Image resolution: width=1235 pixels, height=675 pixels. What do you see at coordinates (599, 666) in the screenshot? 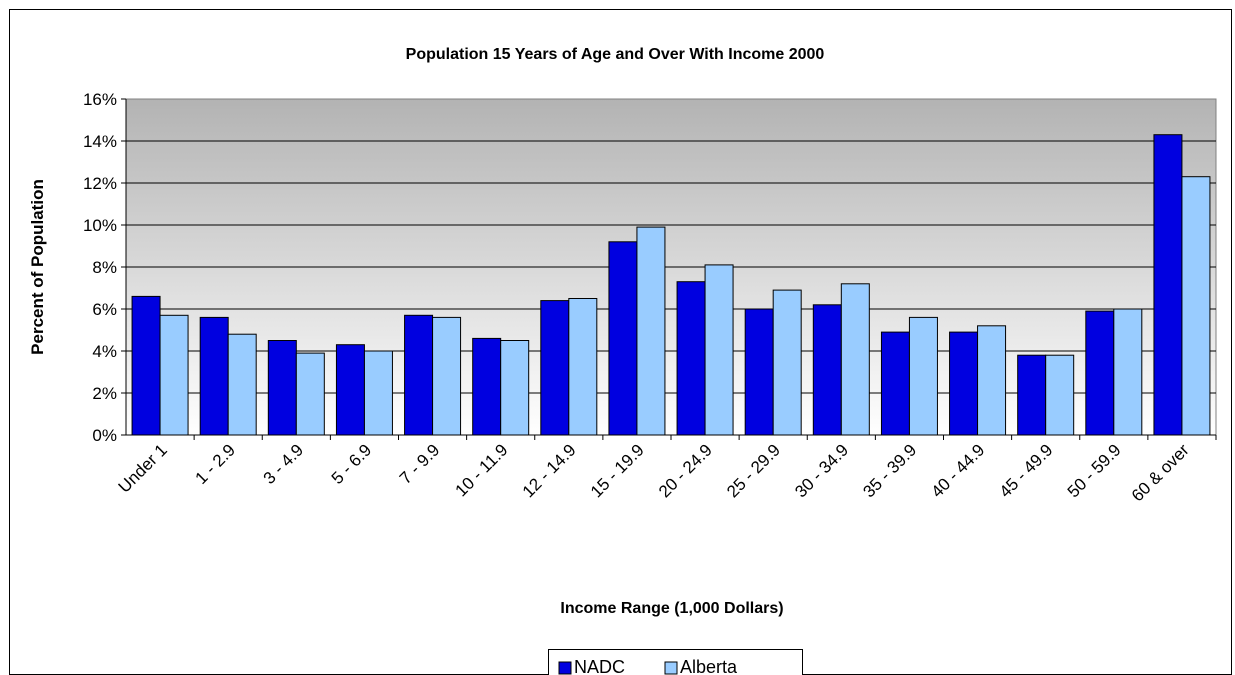
I see `legend-label-nadc: NADC` at bounding box center [599, 666].